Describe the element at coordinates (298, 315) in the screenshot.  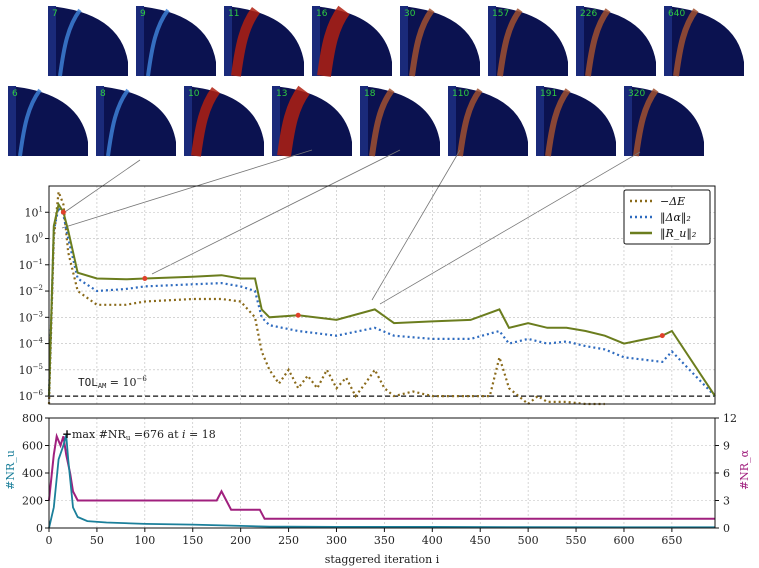
I see `iteration-marker` at that location.